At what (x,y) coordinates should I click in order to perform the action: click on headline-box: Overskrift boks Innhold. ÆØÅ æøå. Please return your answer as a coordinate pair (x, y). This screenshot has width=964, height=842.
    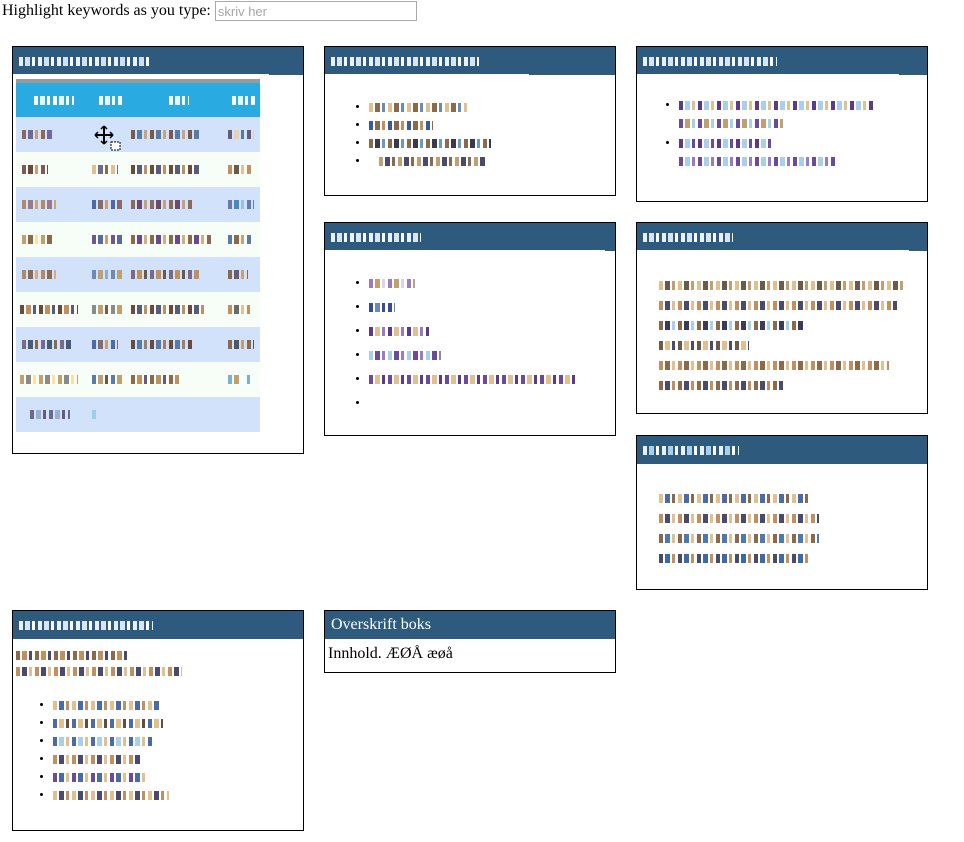
    Looking at the image, I should click on (470, 641).